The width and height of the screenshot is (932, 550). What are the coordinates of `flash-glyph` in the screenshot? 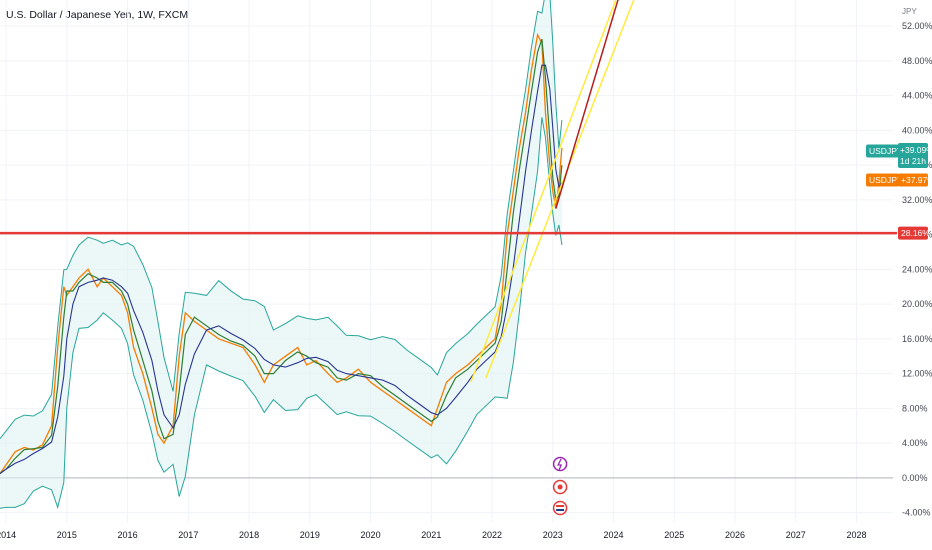 It's located at (560, 464).